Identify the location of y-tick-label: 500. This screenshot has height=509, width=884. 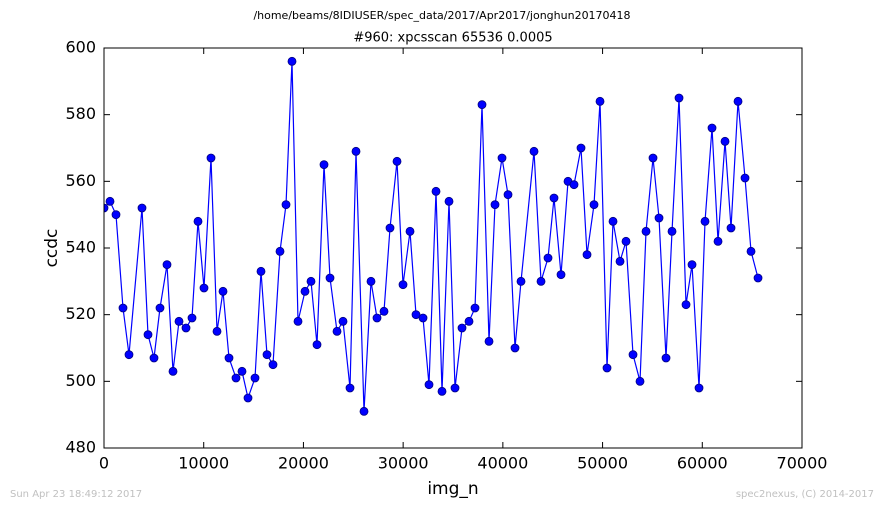
(80, 380).